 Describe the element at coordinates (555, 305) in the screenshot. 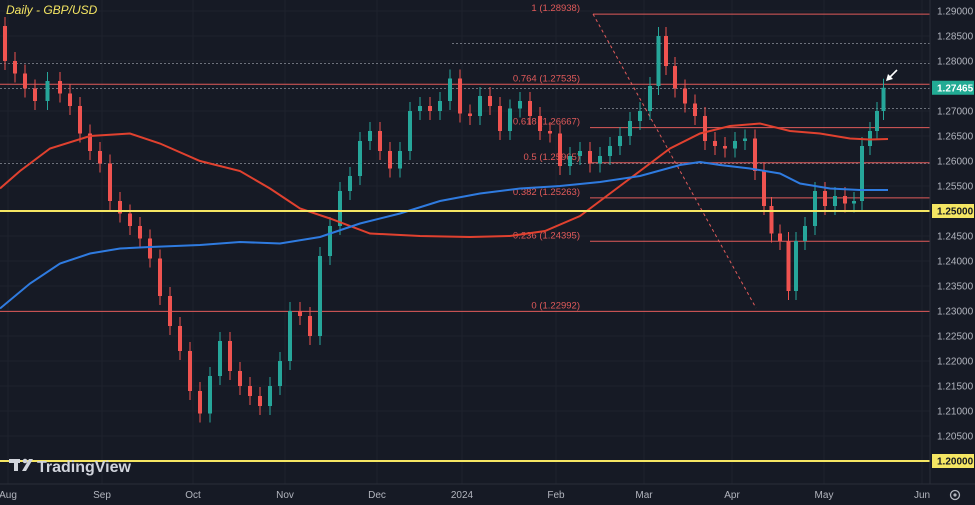

I see `fib-level-label: 0 (1.22992)` at that location.